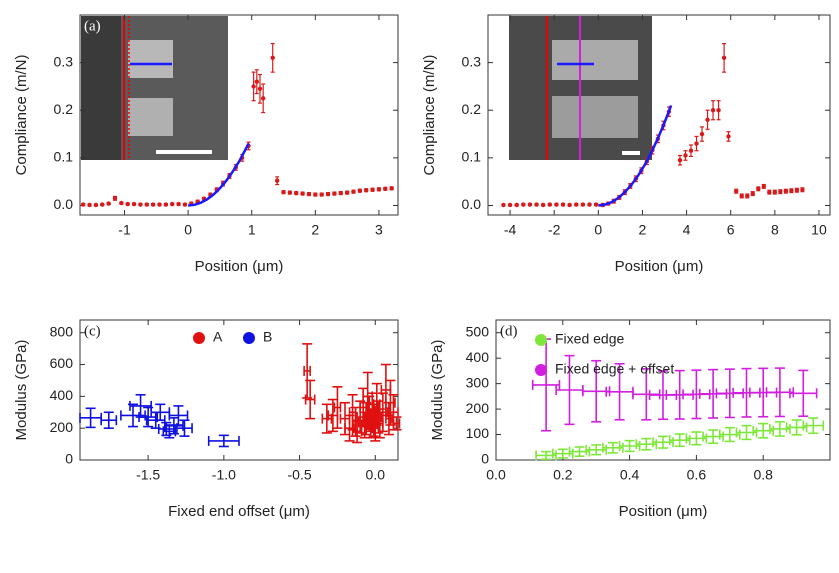 The image size is (839, 573). Describe the element at coordinates (554, 230) in the screenshot. I see `x-tick-label: -2` at that location.